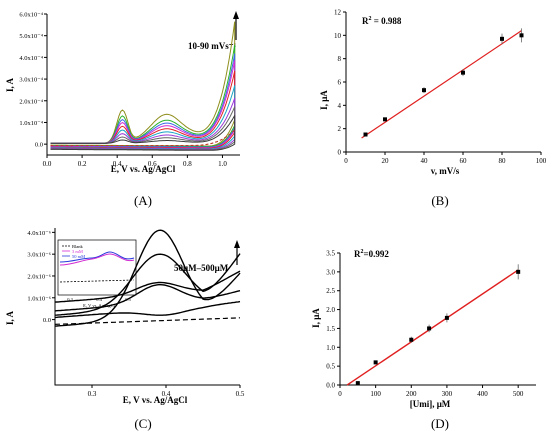 The image size is (550, 445). I want to click on panel-c-annotation: 50μM–500μM, so click(201, 268).